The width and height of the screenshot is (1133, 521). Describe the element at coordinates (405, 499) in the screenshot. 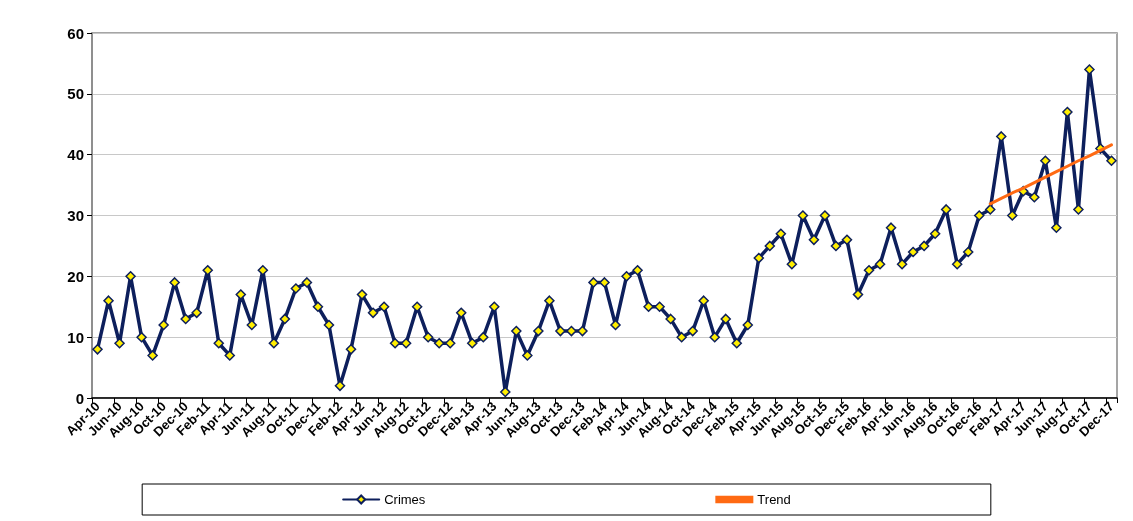

I see `legend-label: Crimes` at that location.